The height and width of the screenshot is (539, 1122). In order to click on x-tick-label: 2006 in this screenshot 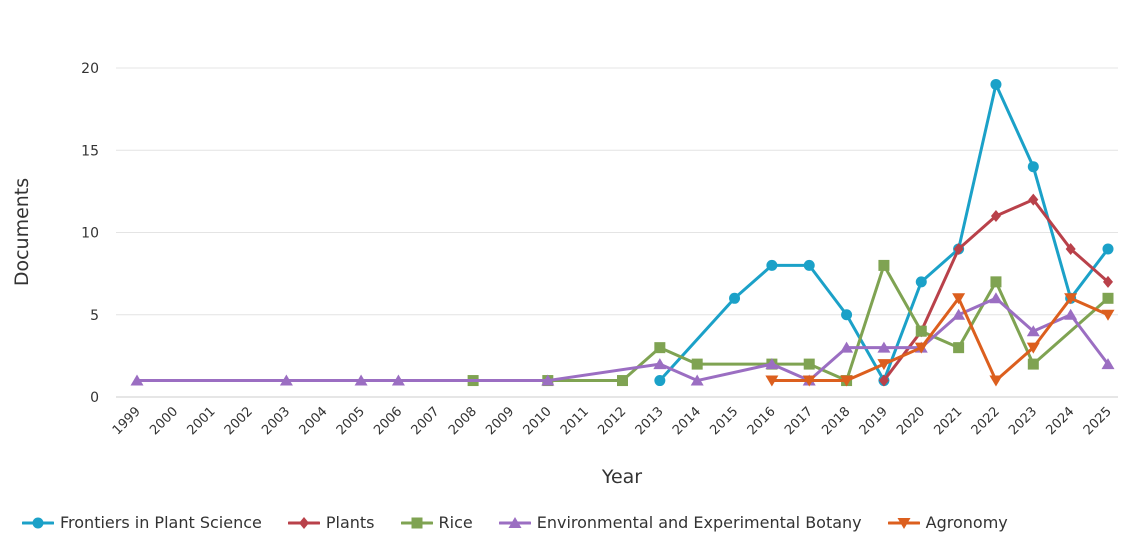, I will do `click(388, 421)`.